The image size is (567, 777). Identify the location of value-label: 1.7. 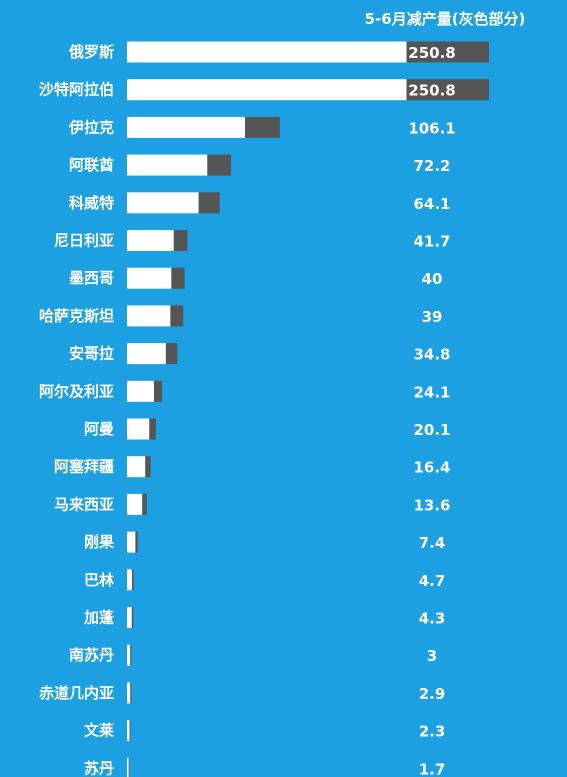
(432, 768).